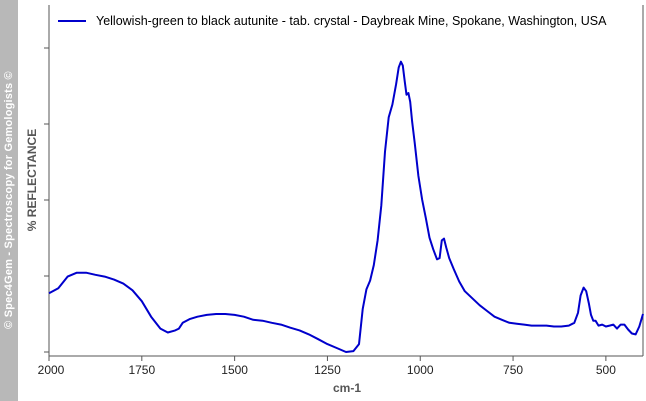 This screenshot has height=401, width=646. I want to click on x-axis-title: cm-1, so click(347, 388).